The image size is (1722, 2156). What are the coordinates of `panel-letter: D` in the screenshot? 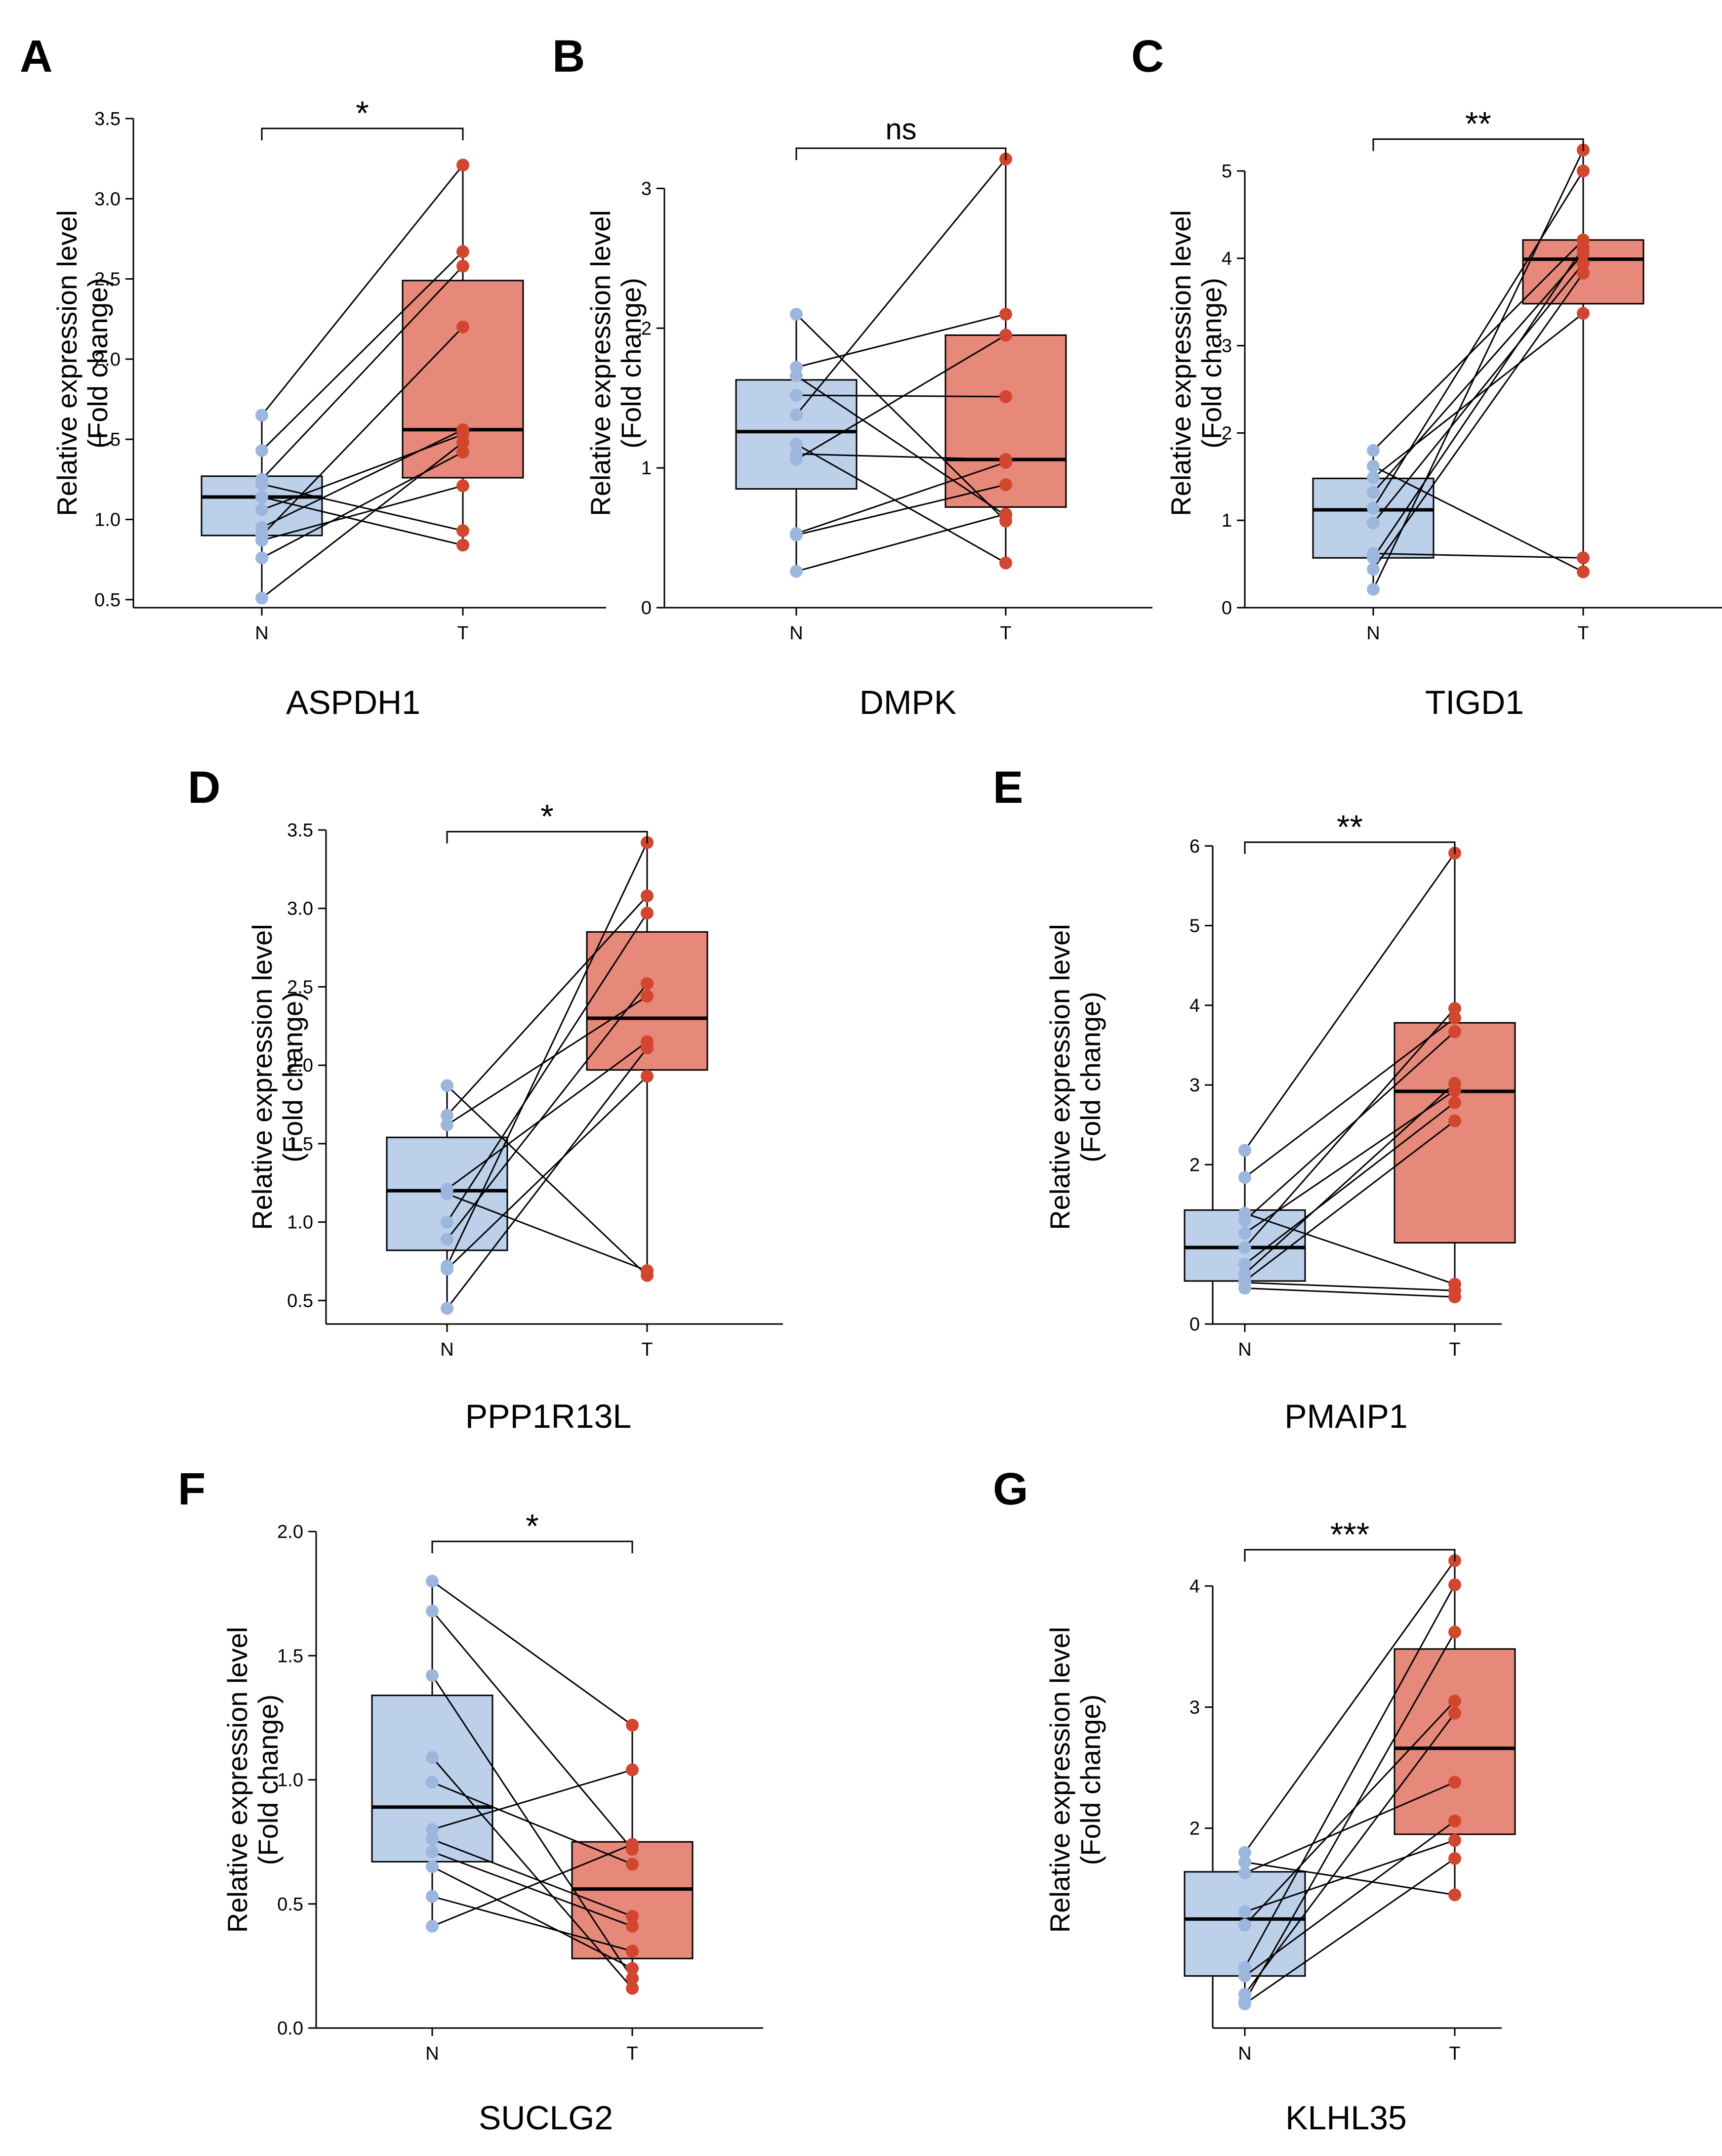 It's located at (204, 788).